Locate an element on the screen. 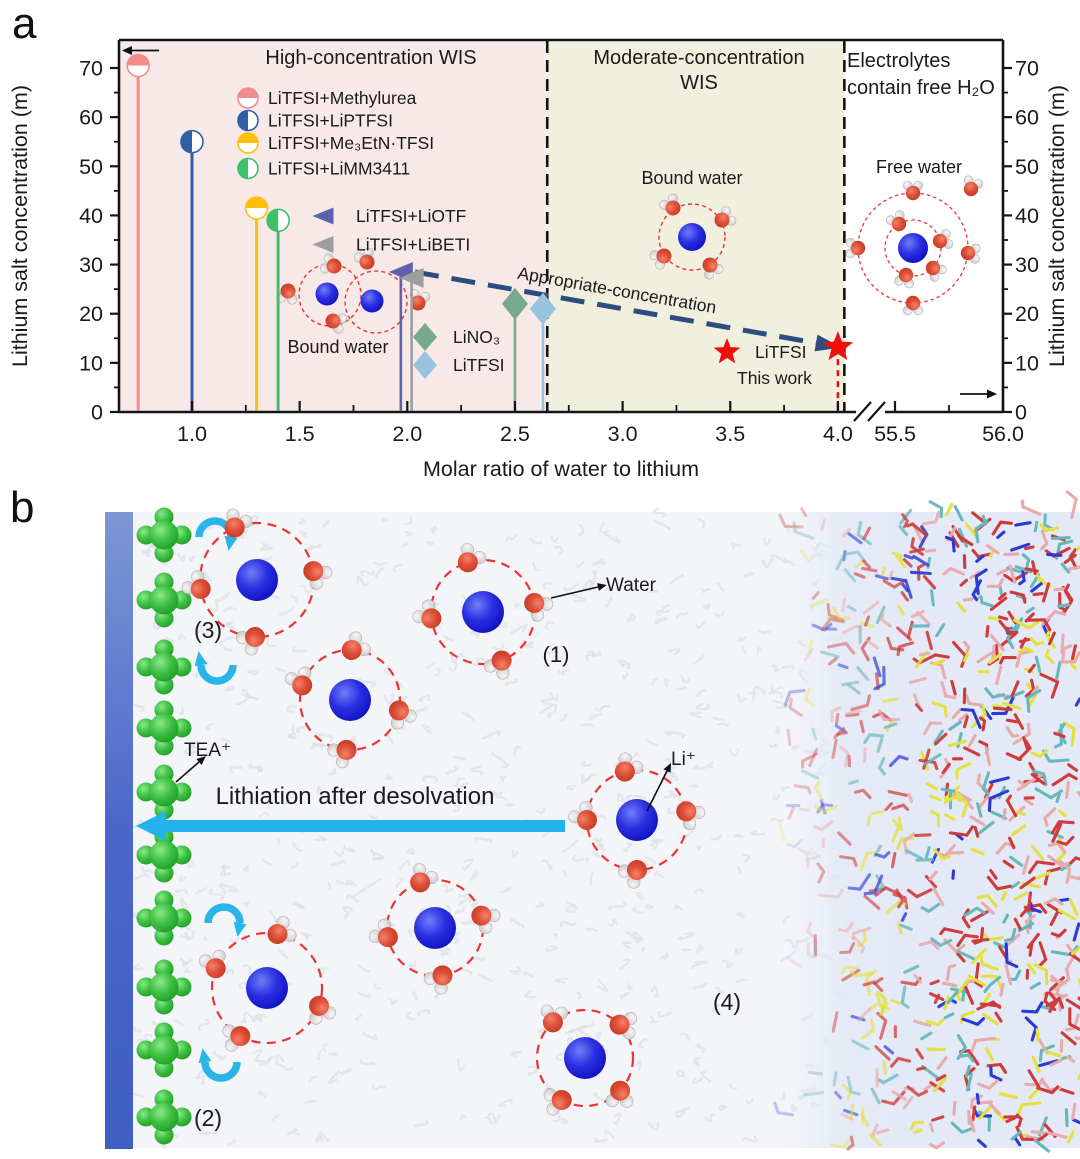 The width and height of the screenshot is (1080, 1159). region-title-moderate-2: WIS is located at coordinates (699, 83).